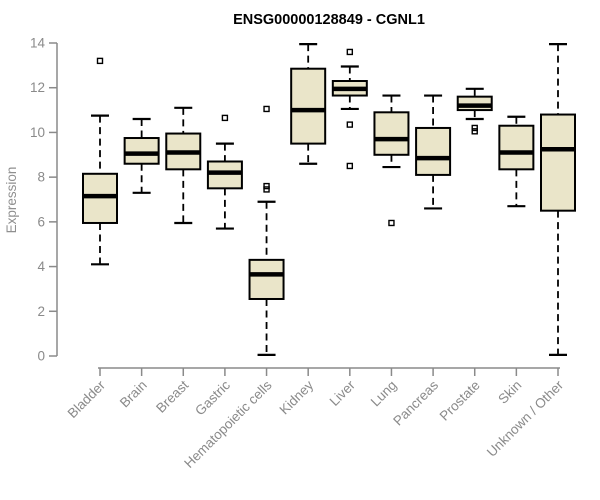  What do you see at coordinates (37, 87) in the screenshot?
I see `y-tick-label-12: 12` at bounding box center [37, 87].